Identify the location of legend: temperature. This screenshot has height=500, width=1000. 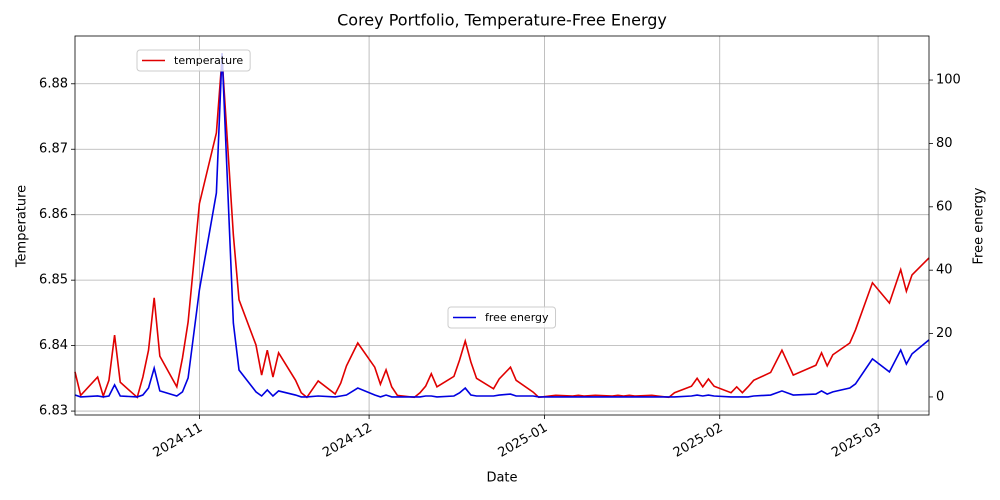
(193, 60).